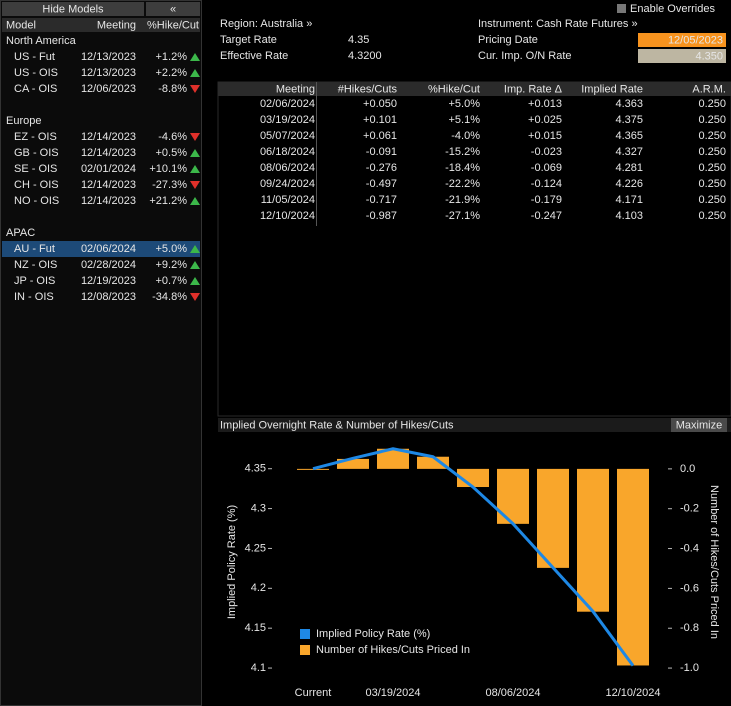  I want to click on model-name: NO - OIS, so click(36, 201).